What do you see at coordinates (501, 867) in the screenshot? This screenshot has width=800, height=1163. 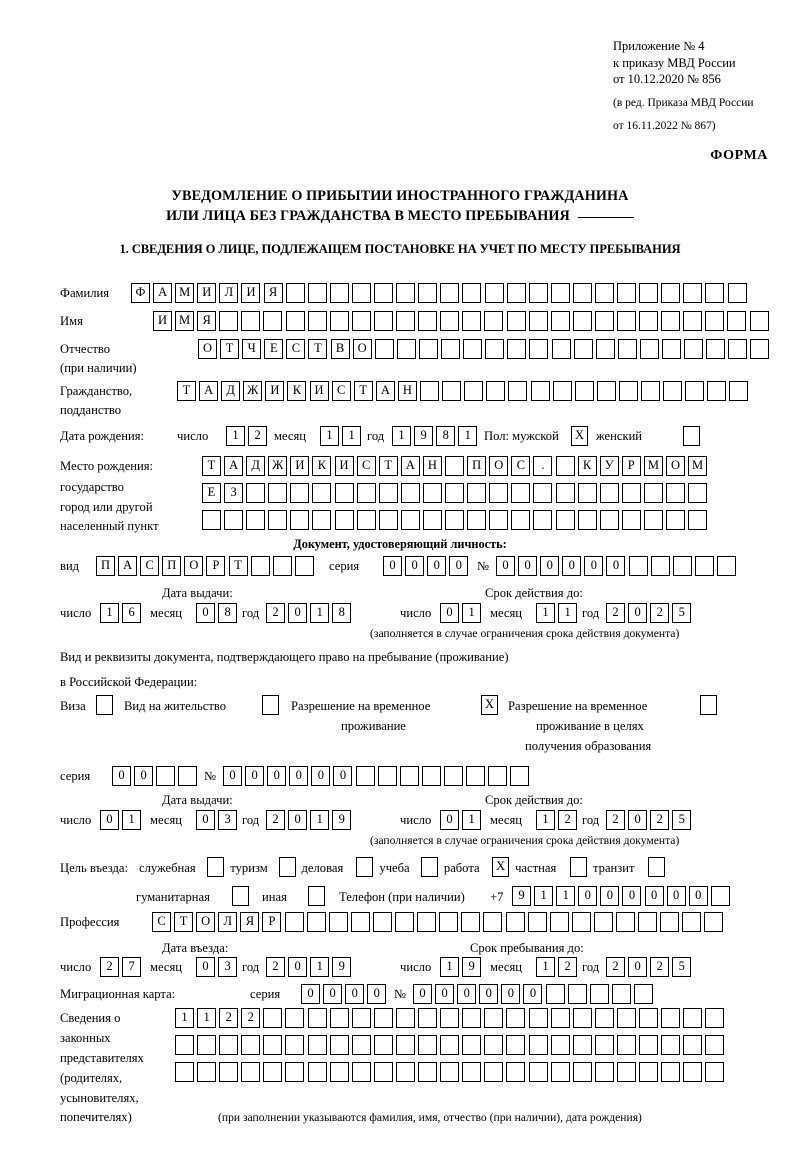 I see `purpose-option-checkbox-работа: X` at bounding box center [501, 867].